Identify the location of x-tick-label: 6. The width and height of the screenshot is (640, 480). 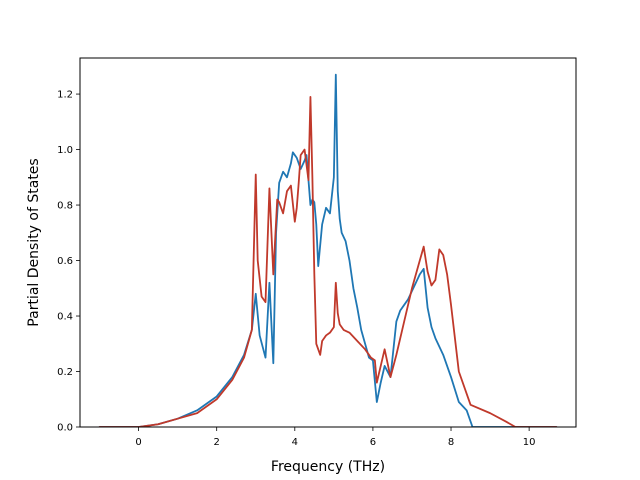
(373, 442).